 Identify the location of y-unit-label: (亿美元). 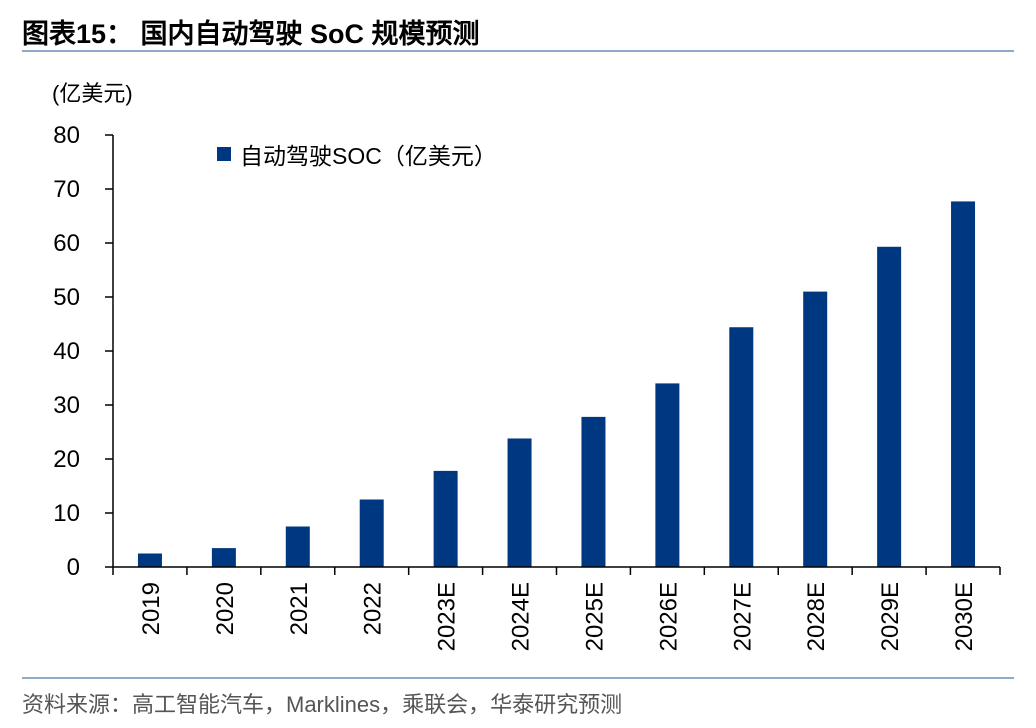
(92, 93).